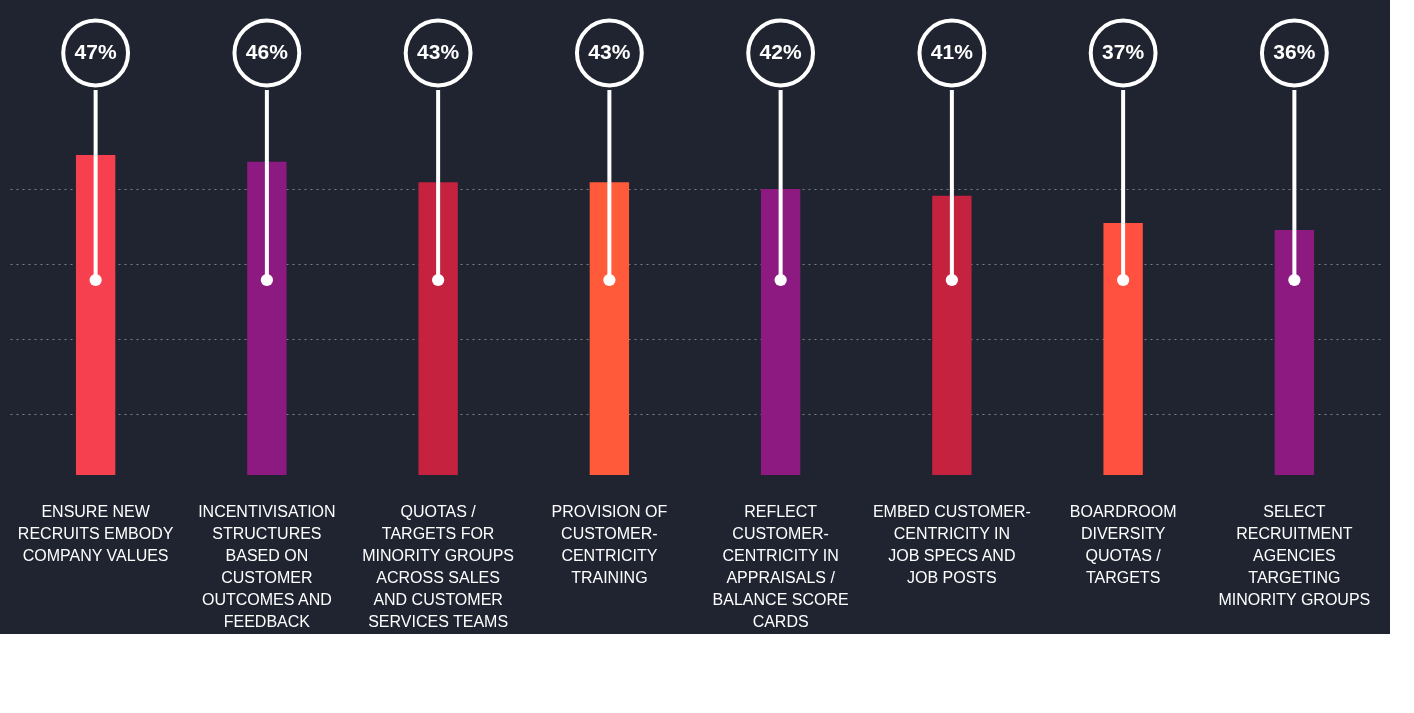 This screenshot has height=713, width=1414. I want to click on x-tick-label: EMBED CUSTOMER-CENTRICITY IN JOB SPECS AND JOB POSTS, so click(951, 544).